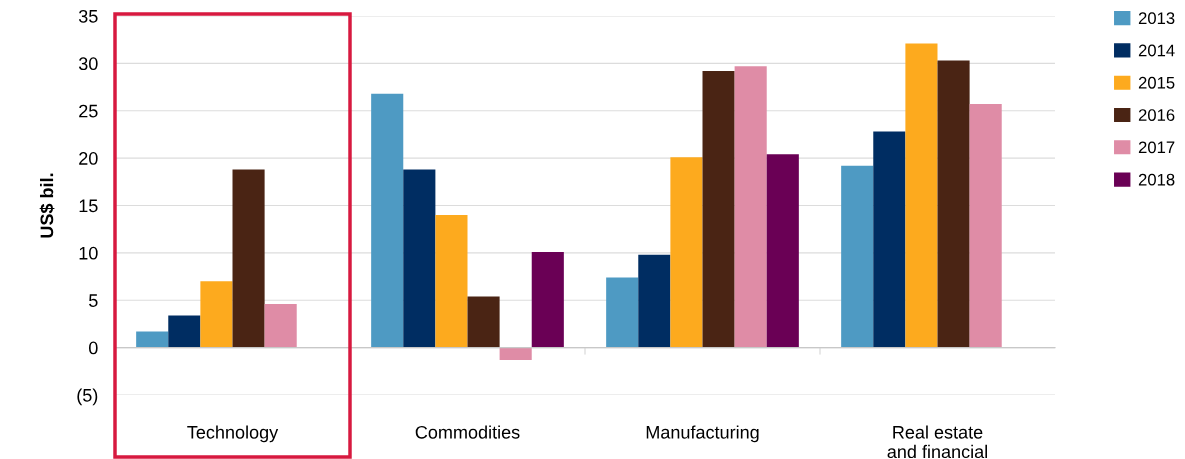 This screenshot has height=459, width=1185. I want to click on y-tick-label: 35, so click(88, 16).